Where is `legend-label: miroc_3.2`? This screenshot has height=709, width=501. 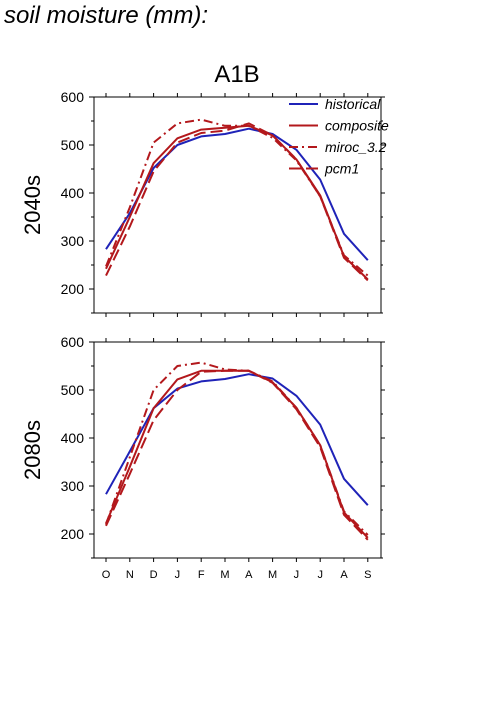 legend-label: miroc_3.2 is located at coordinates (356, 147).